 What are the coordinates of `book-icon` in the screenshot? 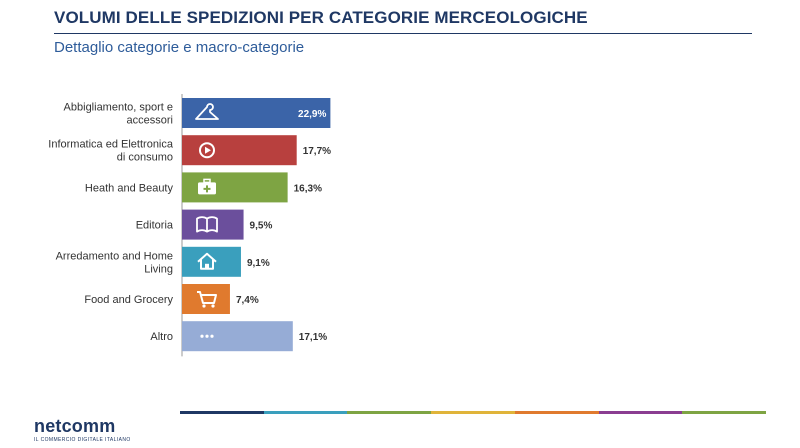 It's located at (207, 224).